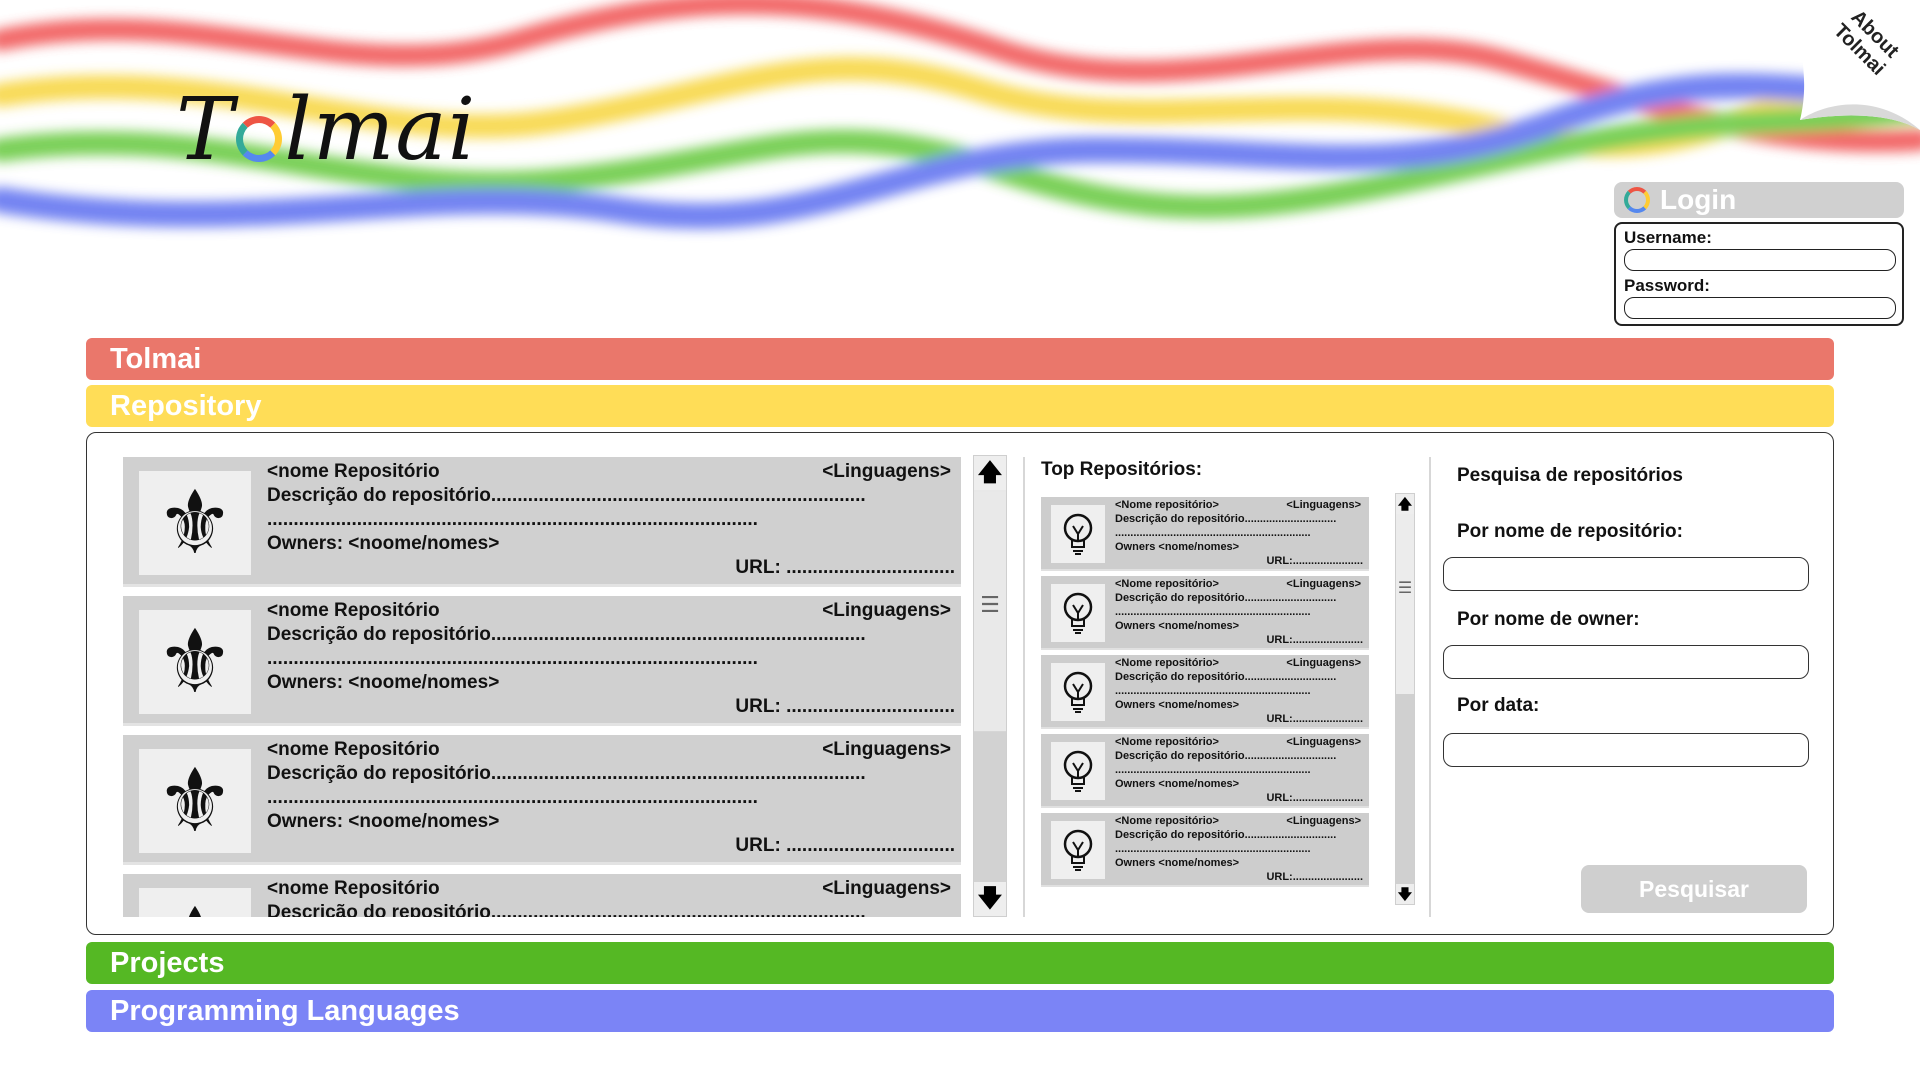  What do you see at coordinates (960, 359) in the screenshot?
I see `section-bar-tolmai: Tolmai` at bounding box center [960, 359].